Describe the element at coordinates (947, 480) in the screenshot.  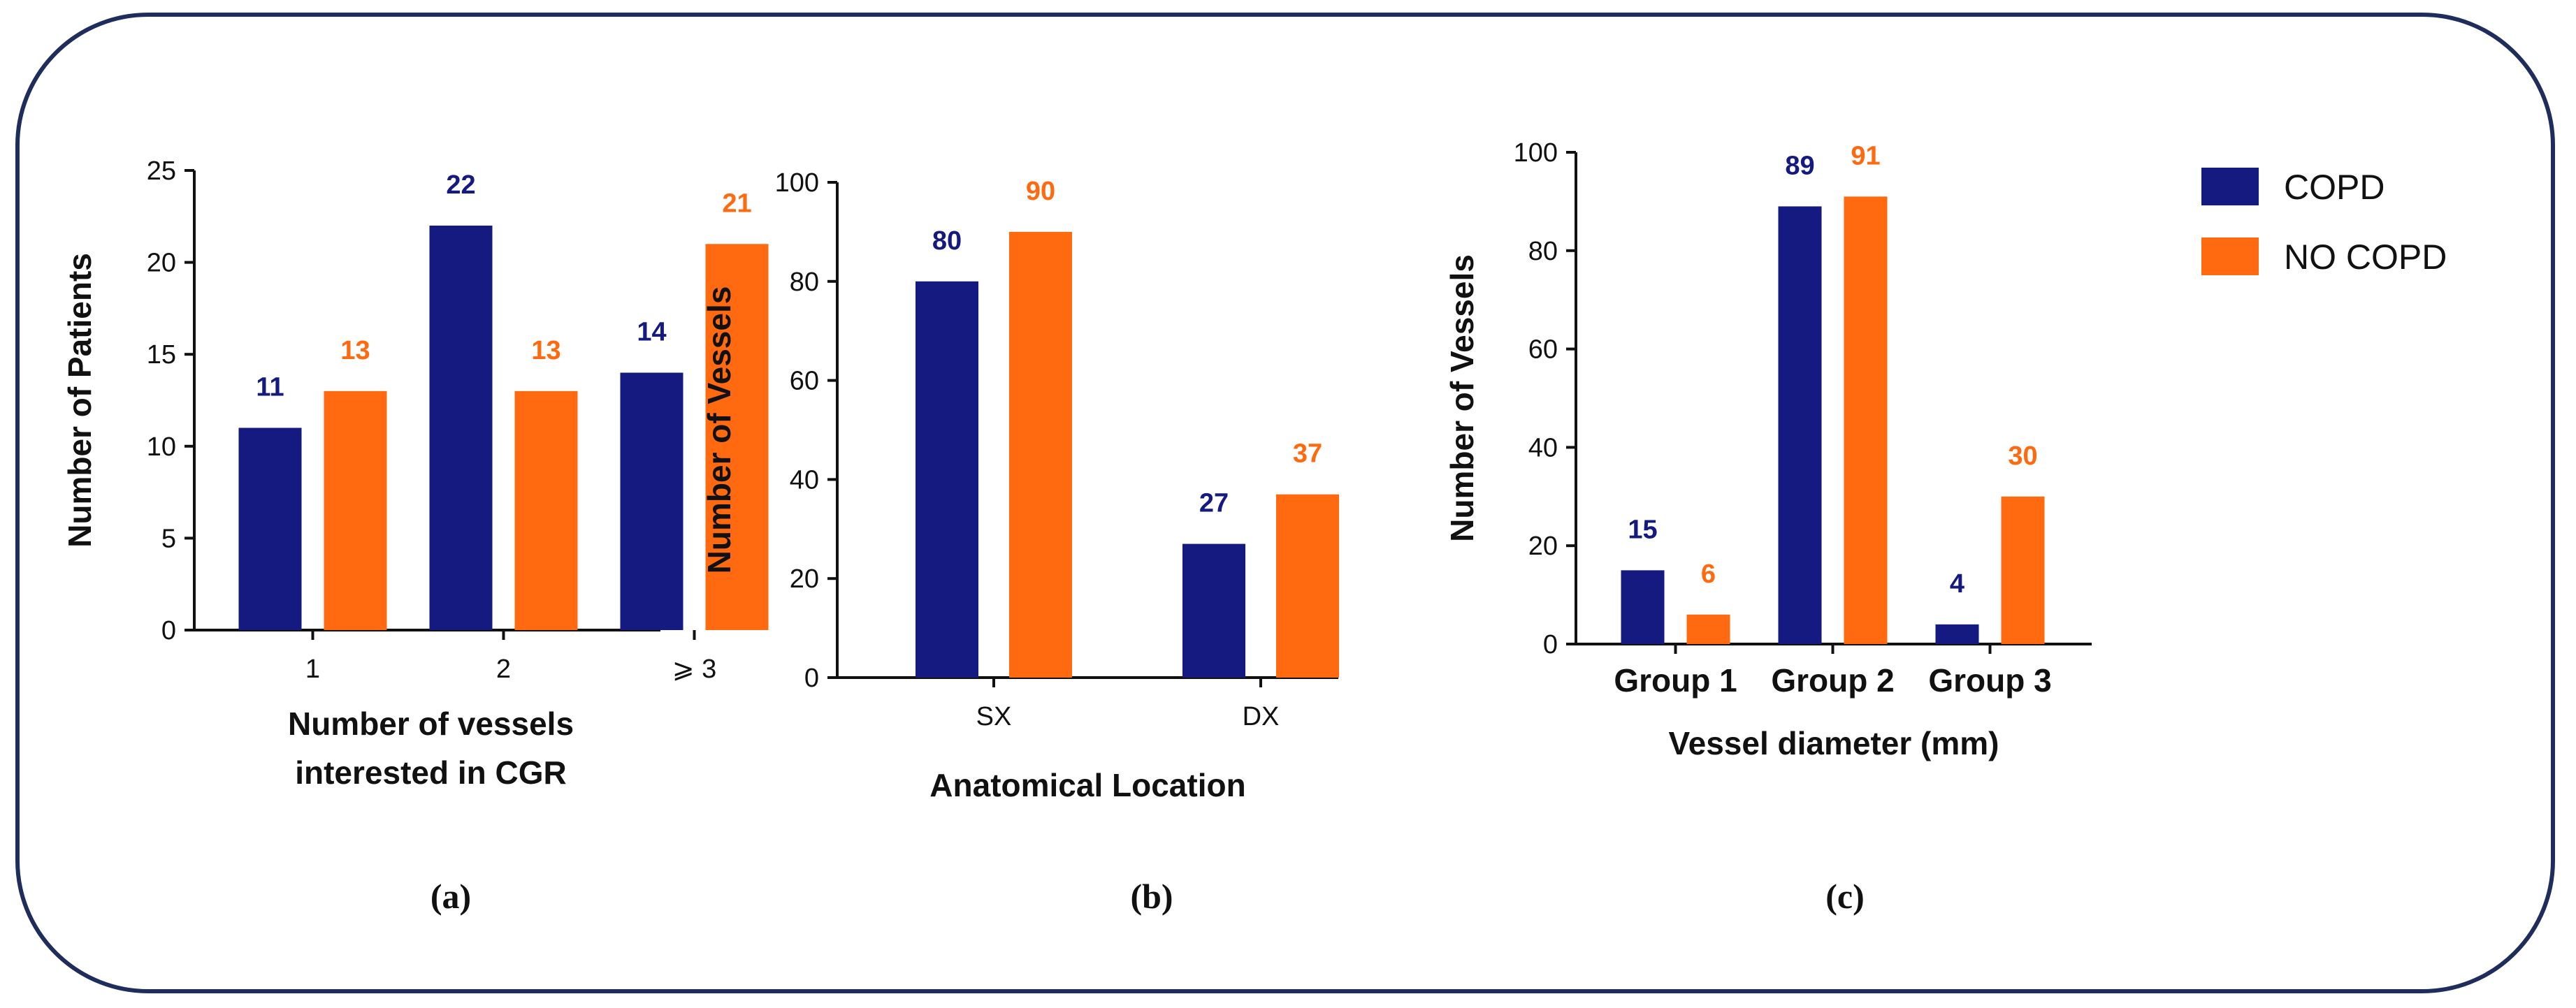
I see `bar-copd-sx` at that location.